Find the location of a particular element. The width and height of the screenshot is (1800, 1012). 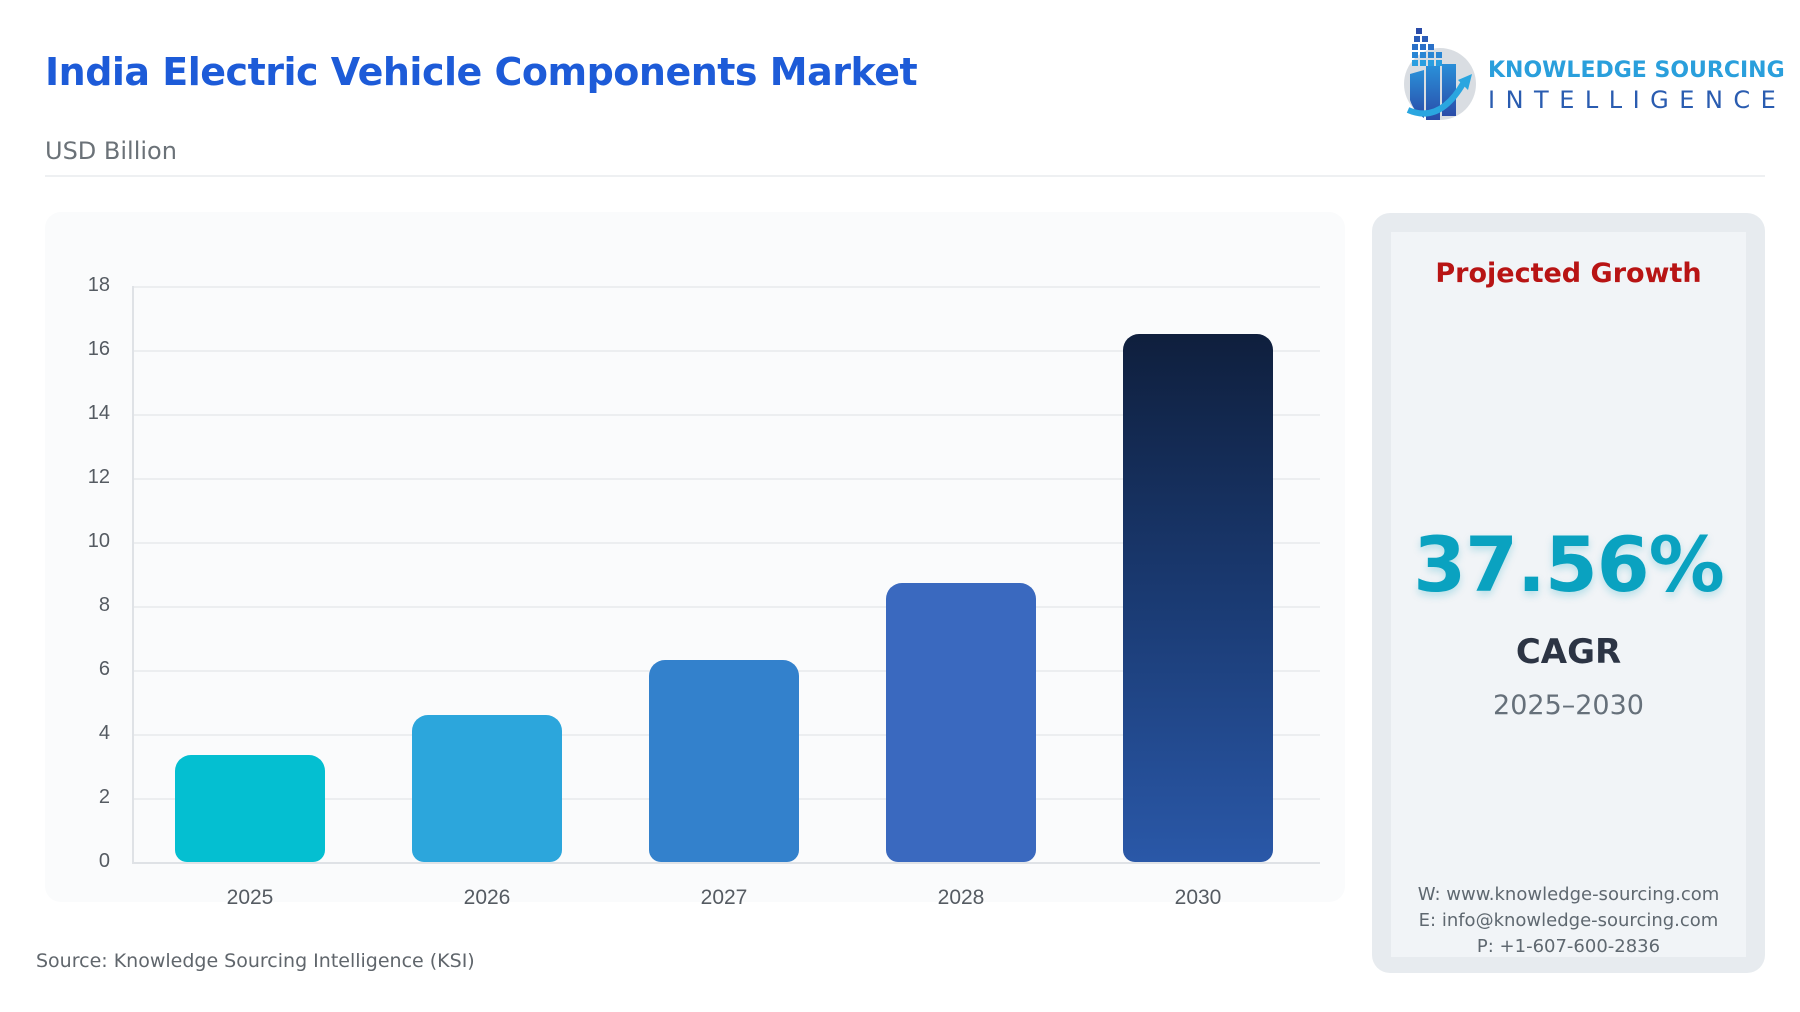

page-title: India Electric Vehicle Components Market is located at coordinates (481, 72).